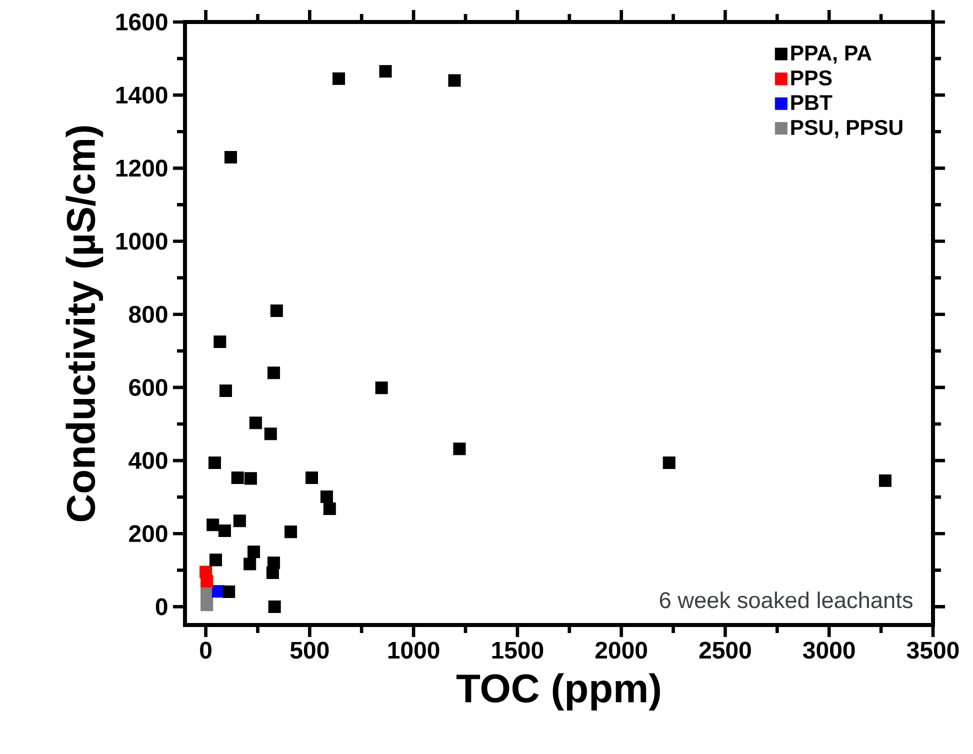  Describe the element at coordinates (414, 650) in the screenshot. I see `x-tick-label: 1000` at that location.